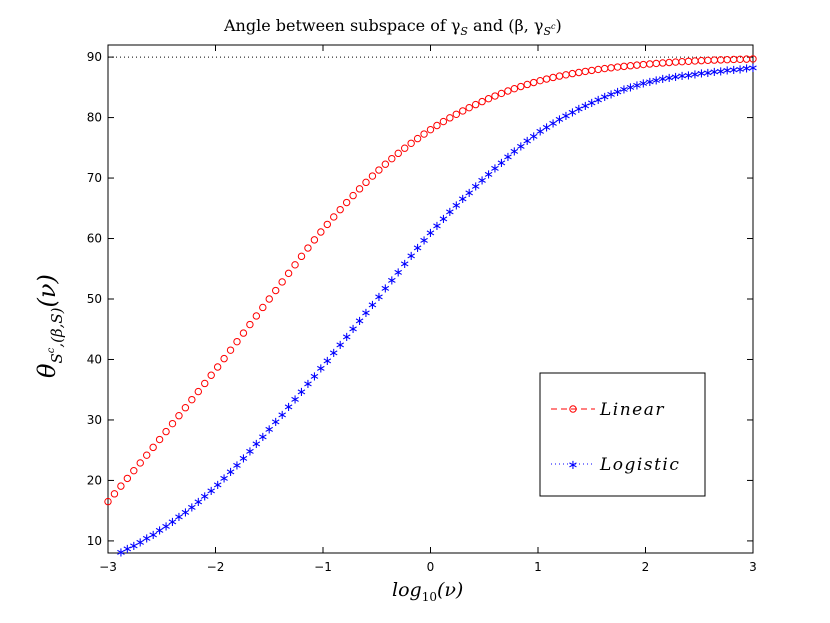 This screenshot has width=830, height=623. I want to click on legend: Linear ∗ Logistic, so click(622, 434).